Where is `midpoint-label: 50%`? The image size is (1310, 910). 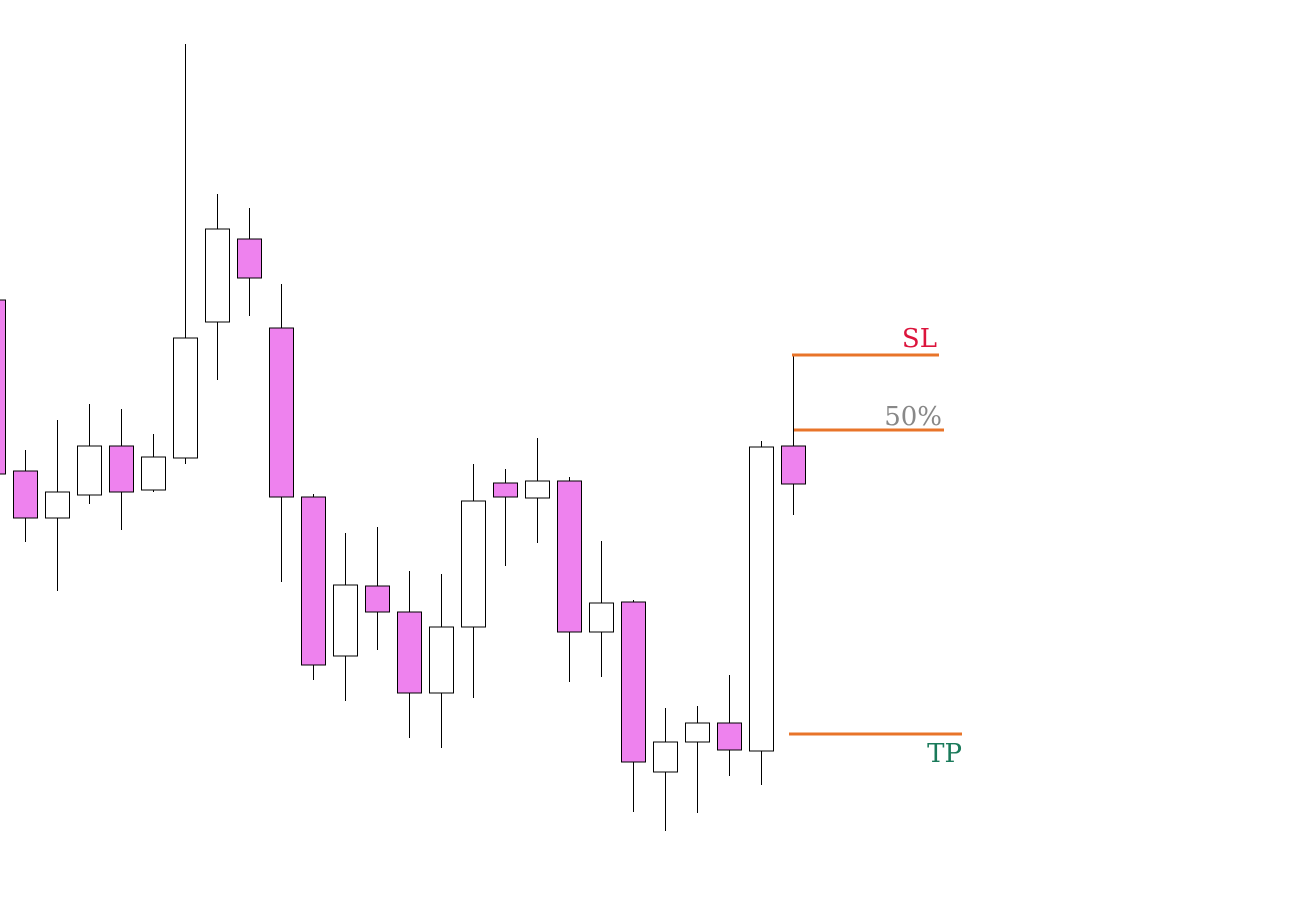 midpoint-label: 50% is located at coordinates (913, 417).